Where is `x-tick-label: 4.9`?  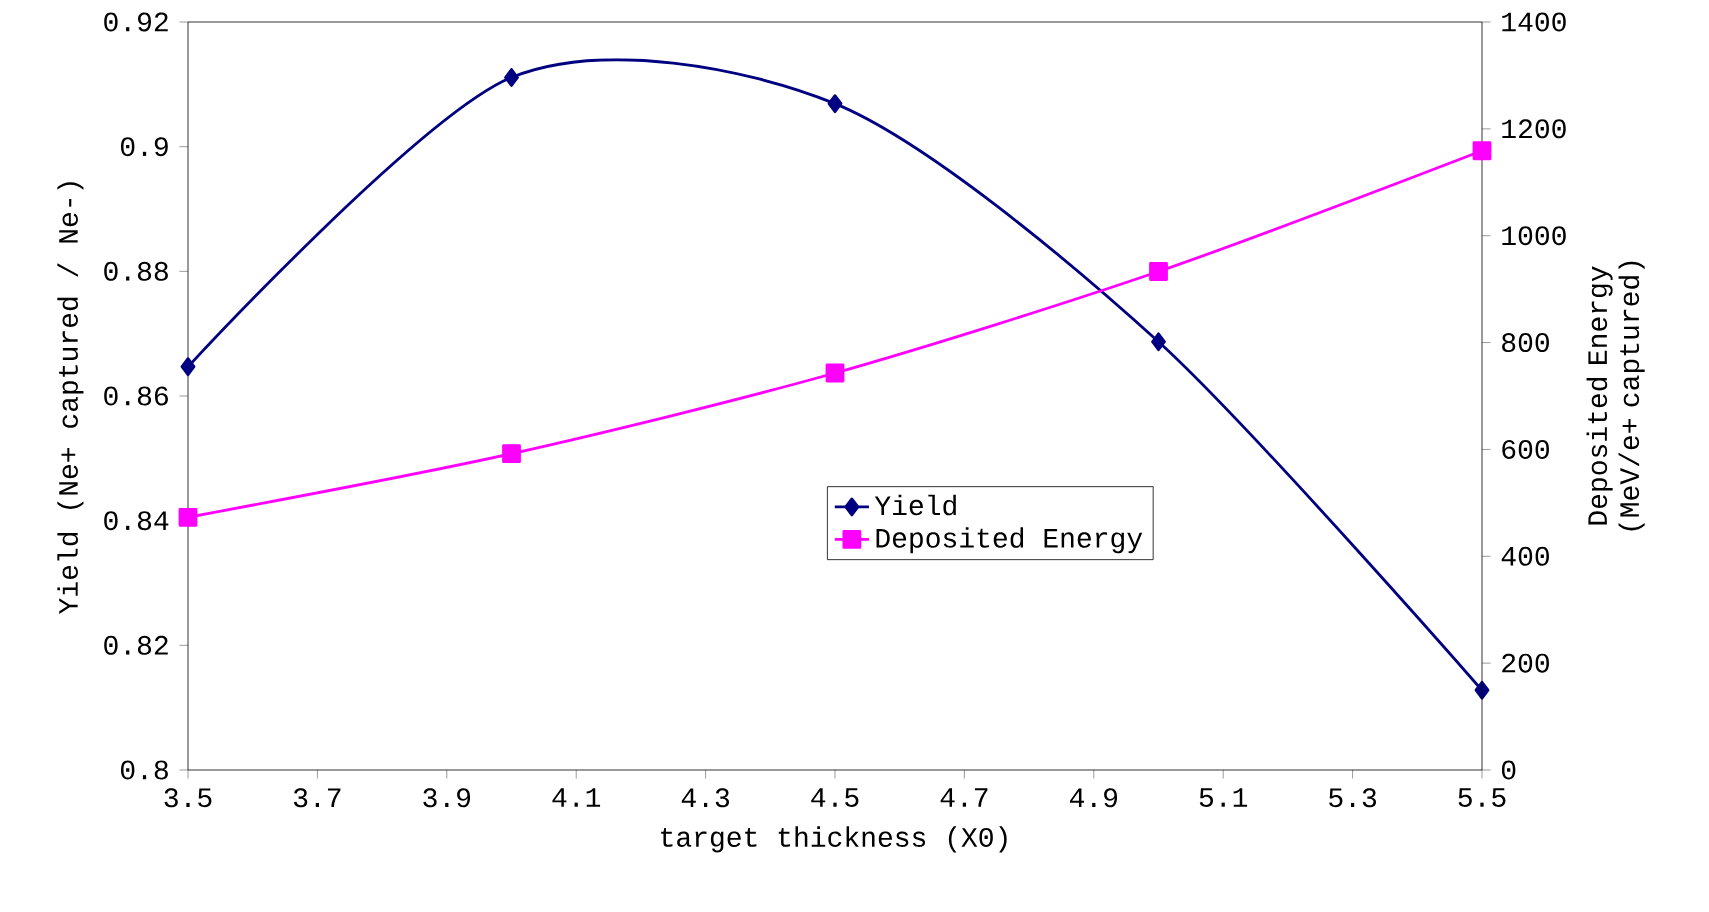 x-tick-label: 4.9 is located at coordinates (1094, 798).